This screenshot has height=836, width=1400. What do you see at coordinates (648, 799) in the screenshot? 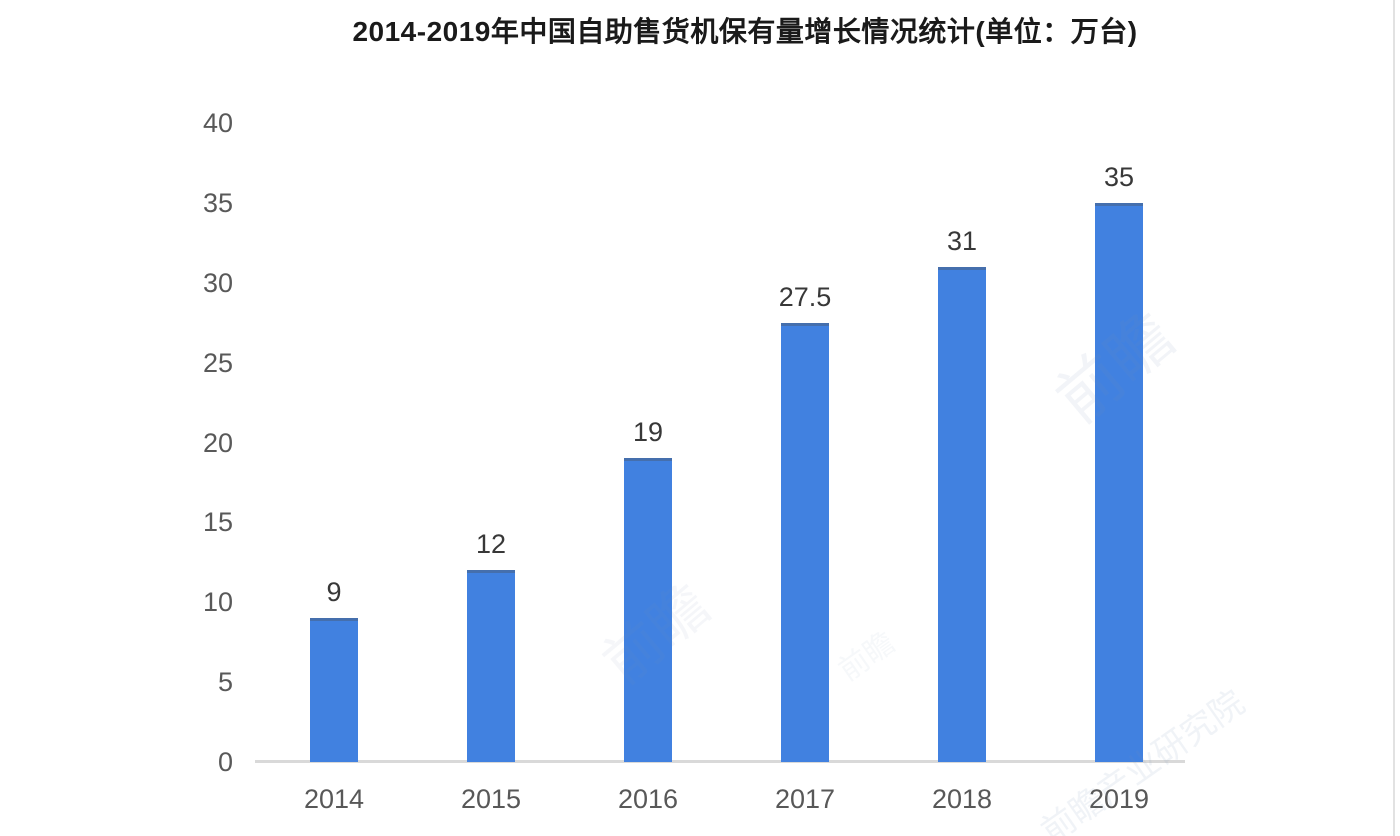
I see `x-tick-label: 2016` at bounding box center [648, 799].